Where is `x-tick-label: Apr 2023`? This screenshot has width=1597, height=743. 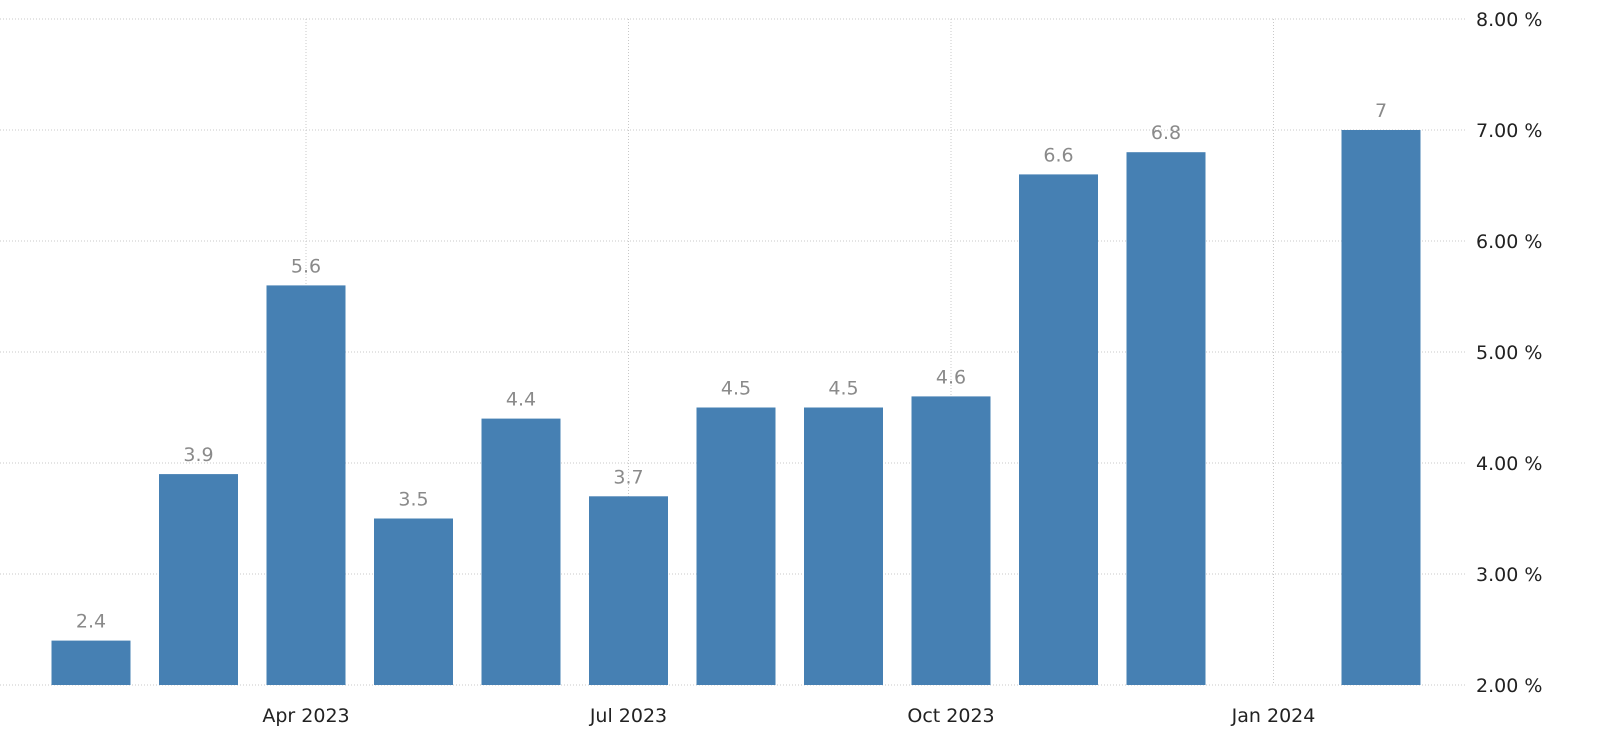 x-tick-label: Apr 2023 is located at coordinates (305, 716).